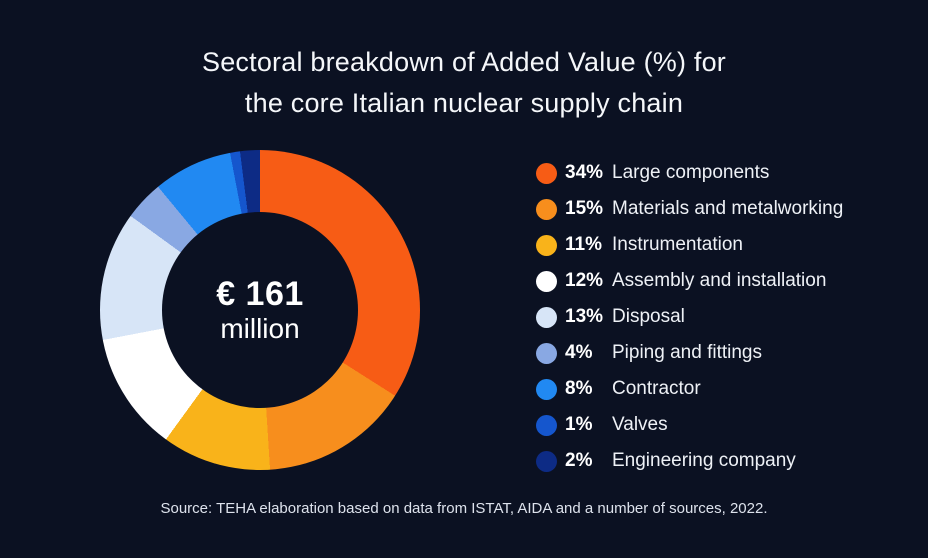 The image size is (928, 558). I want to click on legend-item: 13% Disposal, so click(689, 317).